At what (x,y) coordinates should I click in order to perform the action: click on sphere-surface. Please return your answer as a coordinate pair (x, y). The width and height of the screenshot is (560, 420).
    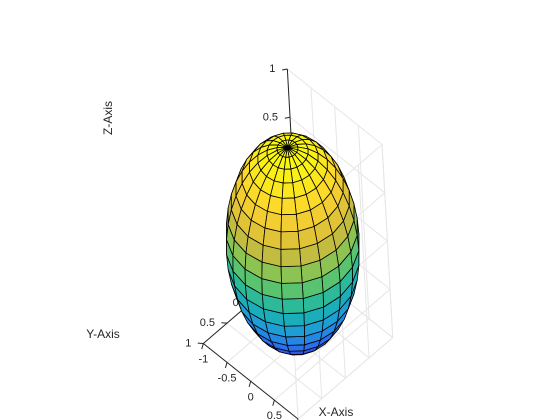
    Looking at the image, I should click on (293, 244).